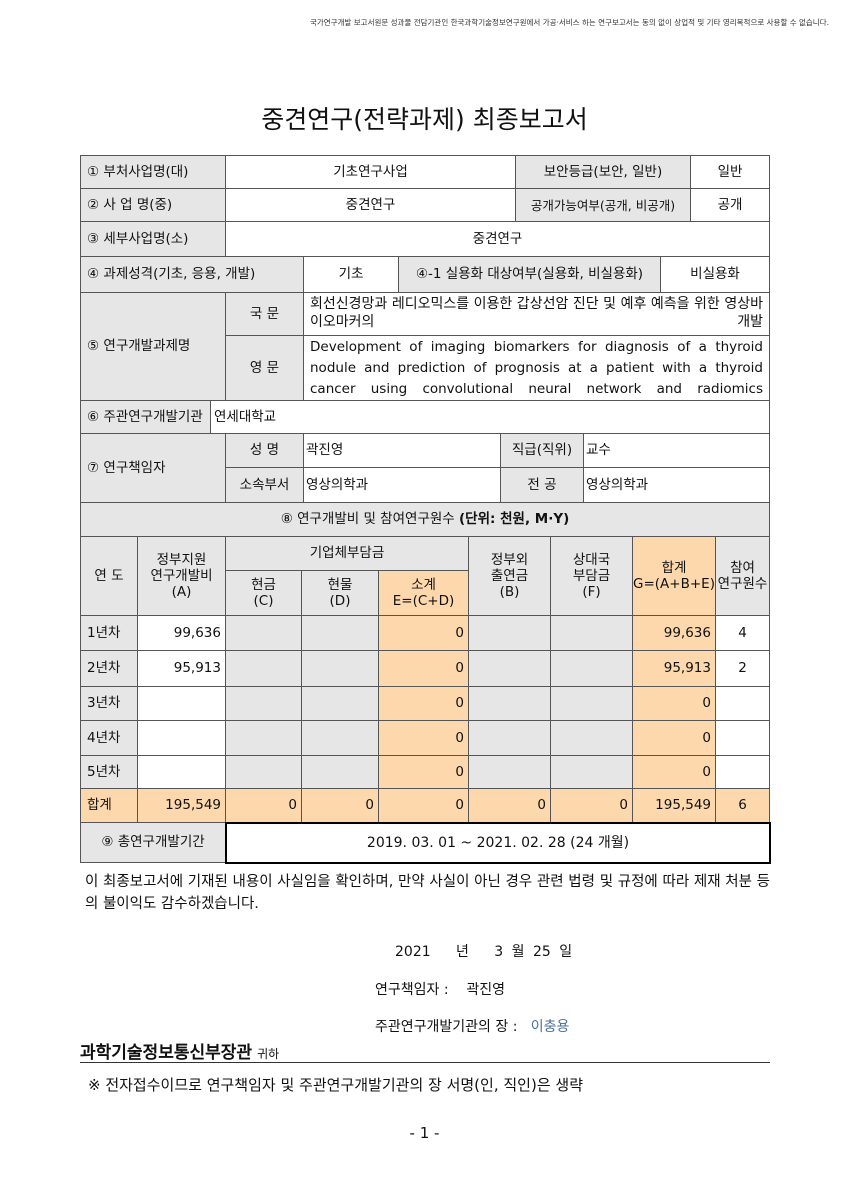 This screenshot has height=1200, width=849. I want to click on subprogram-label: ③ 세부사업명(소), so click(153, 239).